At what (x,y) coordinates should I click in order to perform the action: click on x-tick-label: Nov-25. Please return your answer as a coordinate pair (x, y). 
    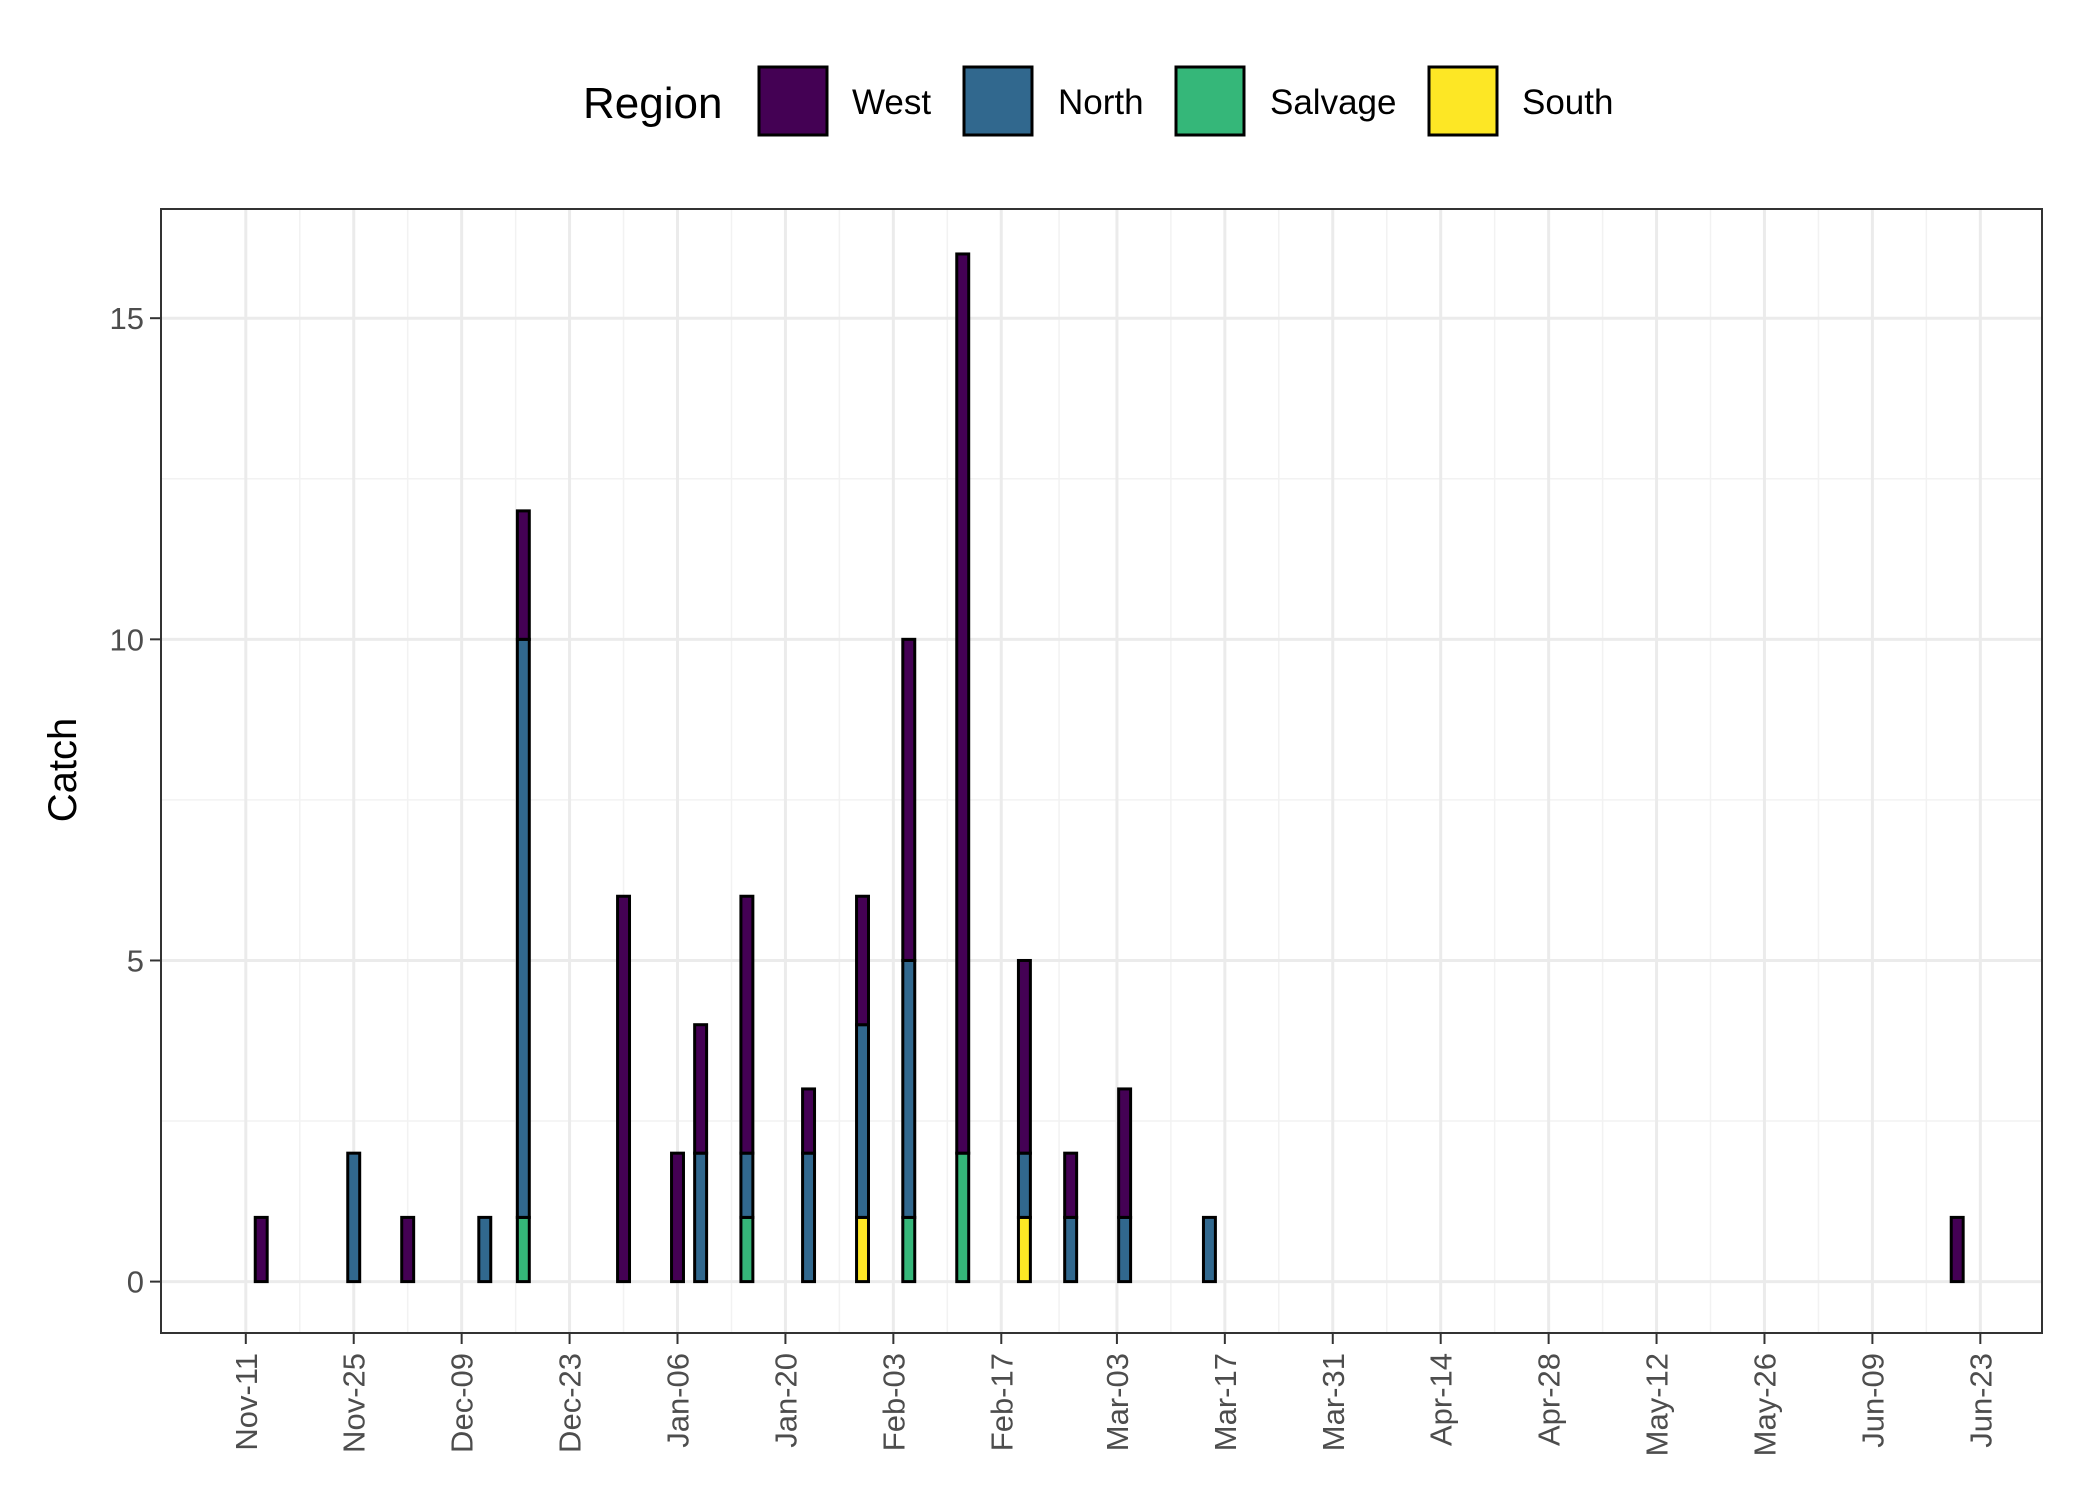
    Looking at the image, I should click on (354, 1403).